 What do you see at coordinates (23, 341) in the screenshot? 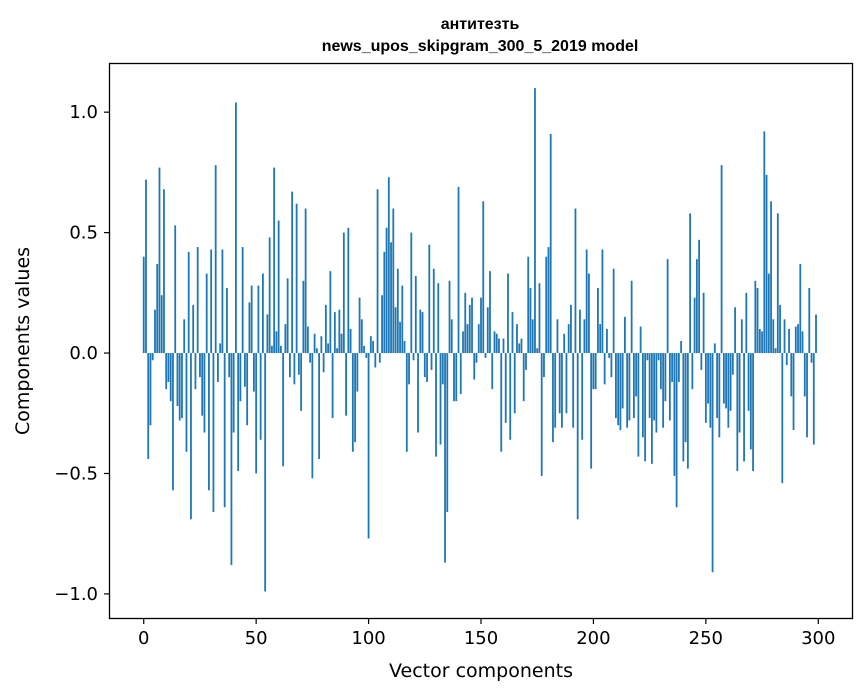
I see `y-axis-label: Components values` at bounding box center [23, 341].